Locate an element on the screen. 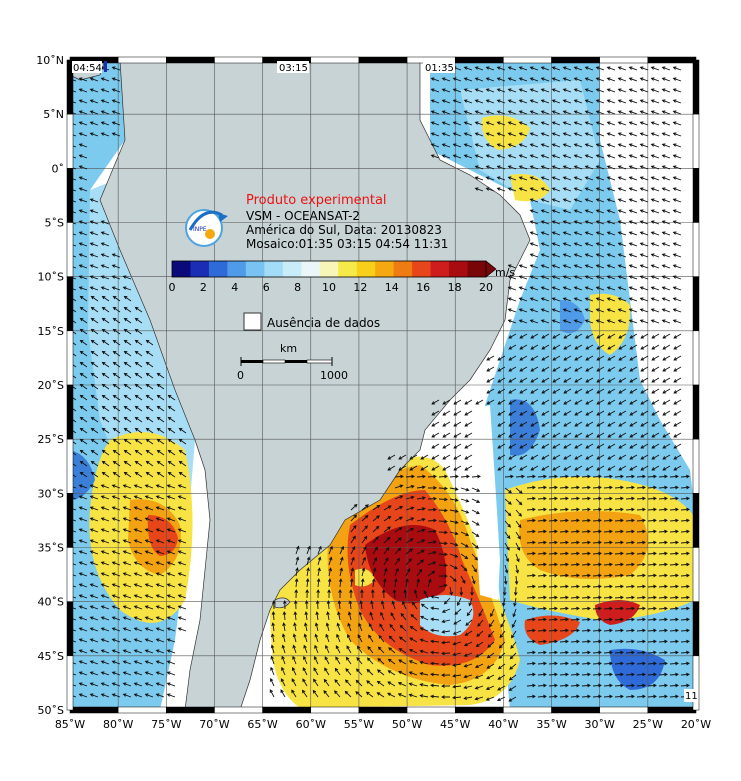  scale-end: 1000 is located at coordinates (334, 375).